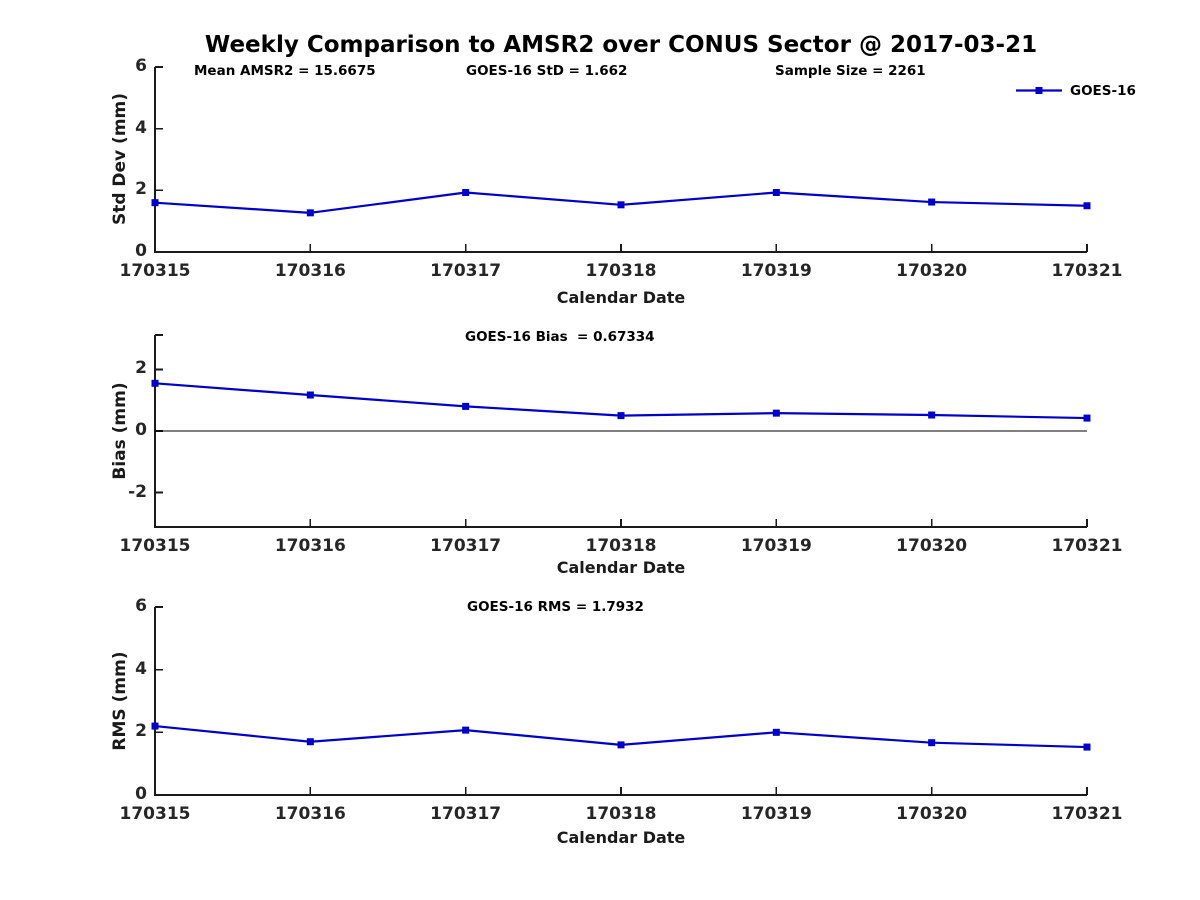 The width and height of the screenshot is (1200, 900). Describe the element at coordinates (560, 337) in the screenshot. I see `bias-panel-title: GOES-16 Bias = 0.67334` at that location.